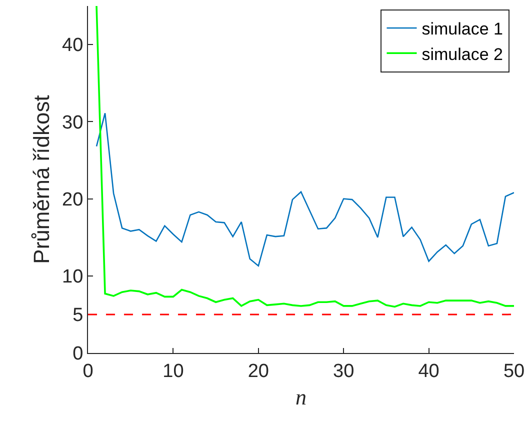  What do you see at coordinates (463, 29) in the screenshot?
I see `legend-label: simulace 1` at bounding box center [463, 29].